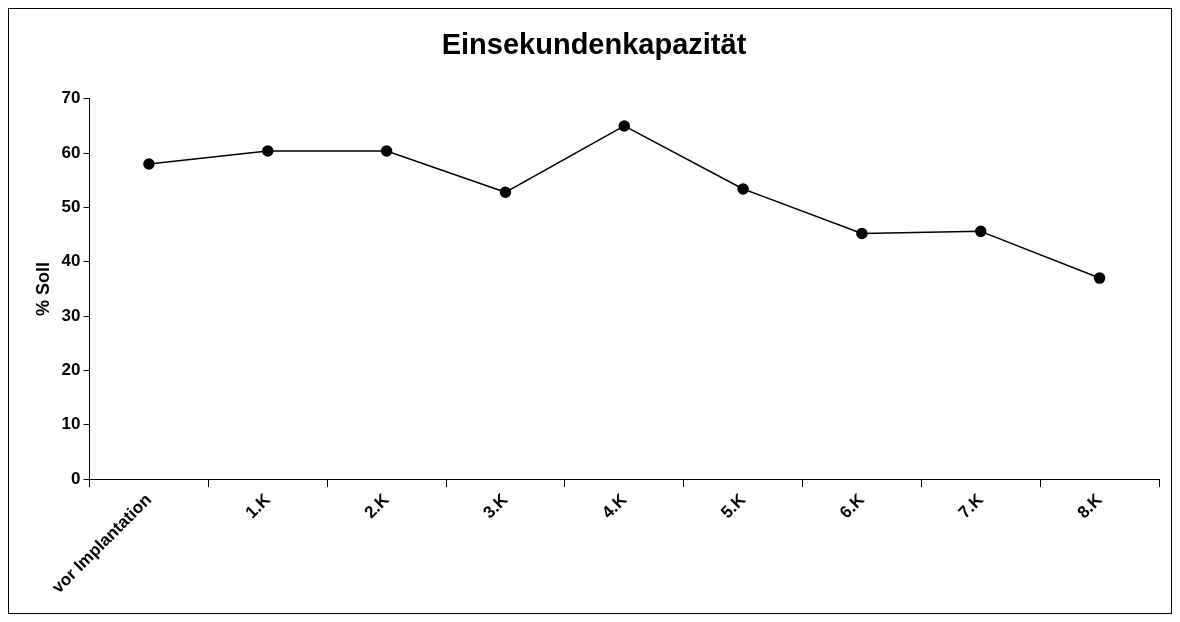 The height and width of the screenshot is (622, 1180). What do you see at coordinates (258, 506) in the screenshot?
I see `x-tick-label: 1.K` at bounding box center [258, 506].